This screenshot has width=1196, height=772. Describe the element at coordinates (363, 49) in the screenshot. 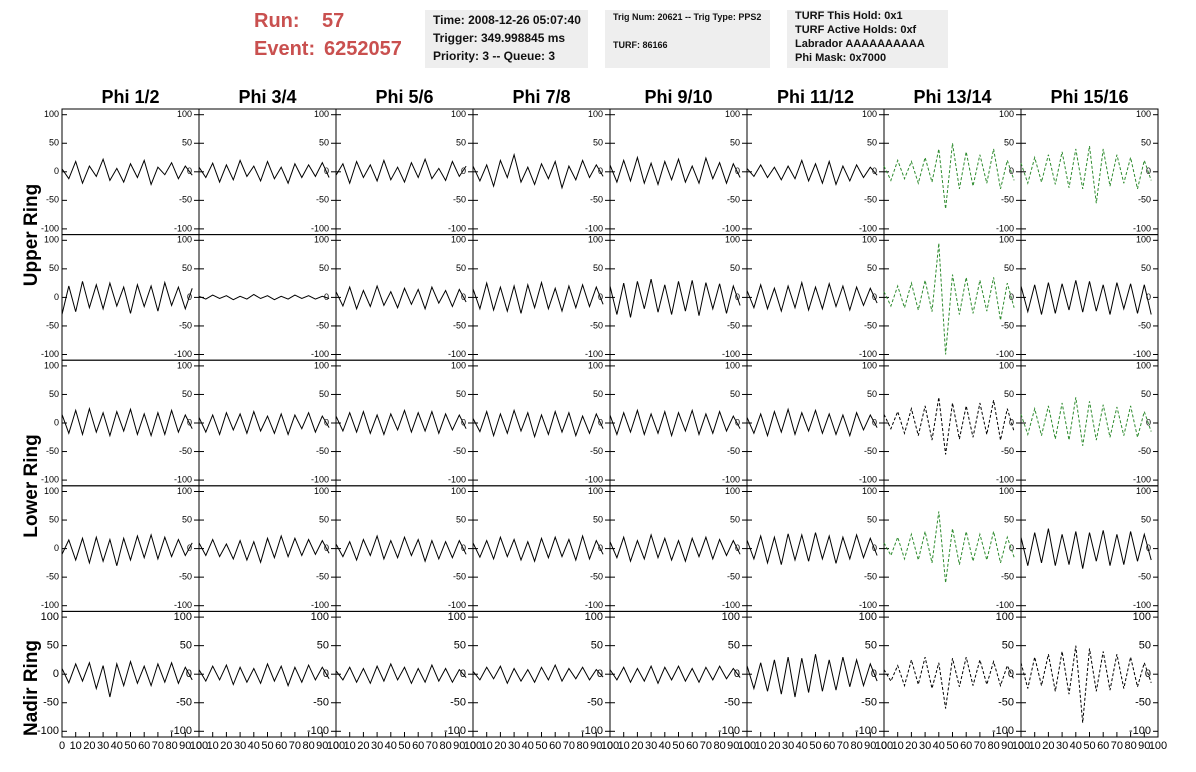

I see `event-number: 6252057` at that location.